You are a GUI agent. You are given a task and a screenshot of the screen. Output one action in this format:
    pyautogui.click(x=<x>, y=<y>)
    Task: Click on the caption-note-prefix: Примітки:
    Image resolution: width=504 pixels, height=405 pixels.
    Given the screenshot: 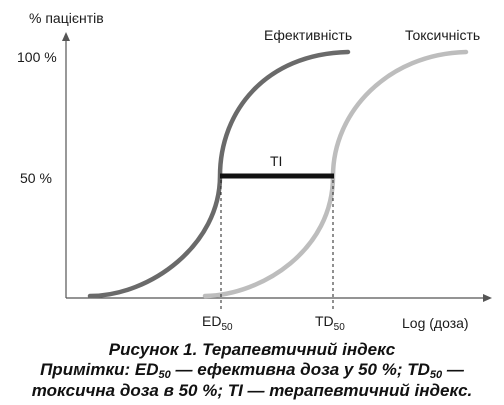 What is the action you would take?
    pyautogui.click(x=87, y=369)
    